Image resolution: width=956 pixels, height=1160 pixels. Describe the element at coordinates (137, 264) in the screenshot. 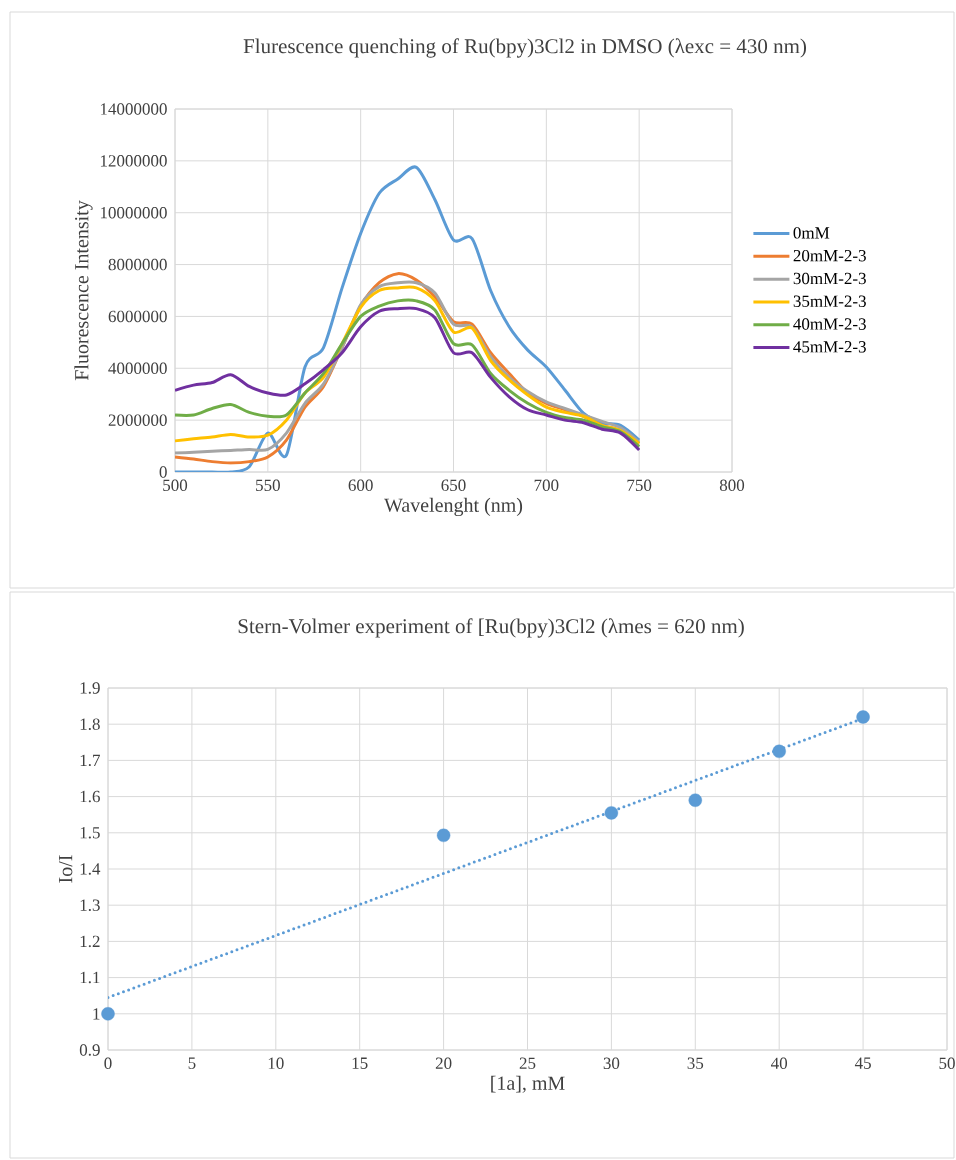

I see `y-tick-label: 8000000` at that location.